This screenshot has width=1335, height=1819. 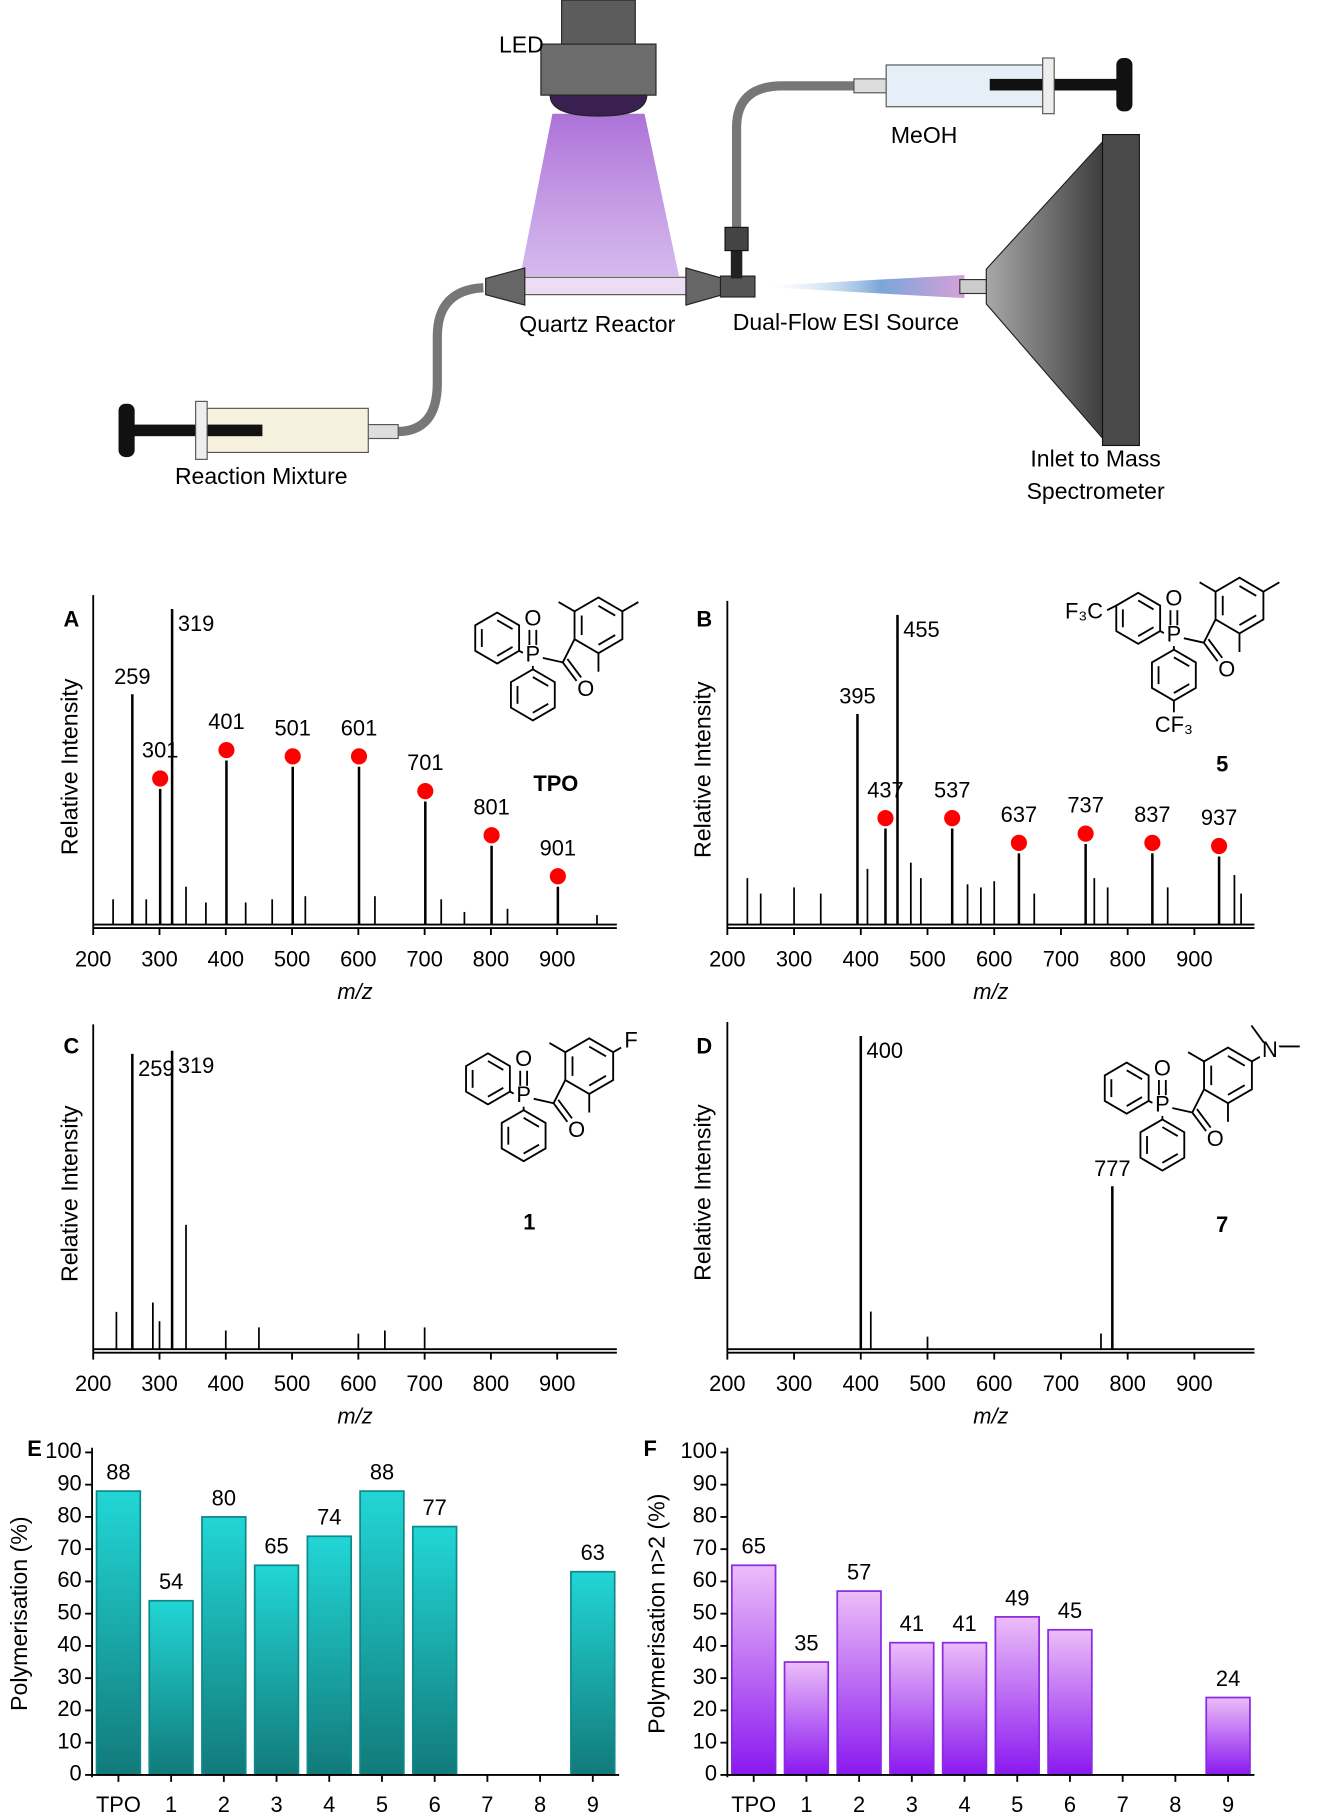 What do you see at coordinates (952, 789) in the screenshot?
I see `peak-label: 537` at bounding box center [952, 789].